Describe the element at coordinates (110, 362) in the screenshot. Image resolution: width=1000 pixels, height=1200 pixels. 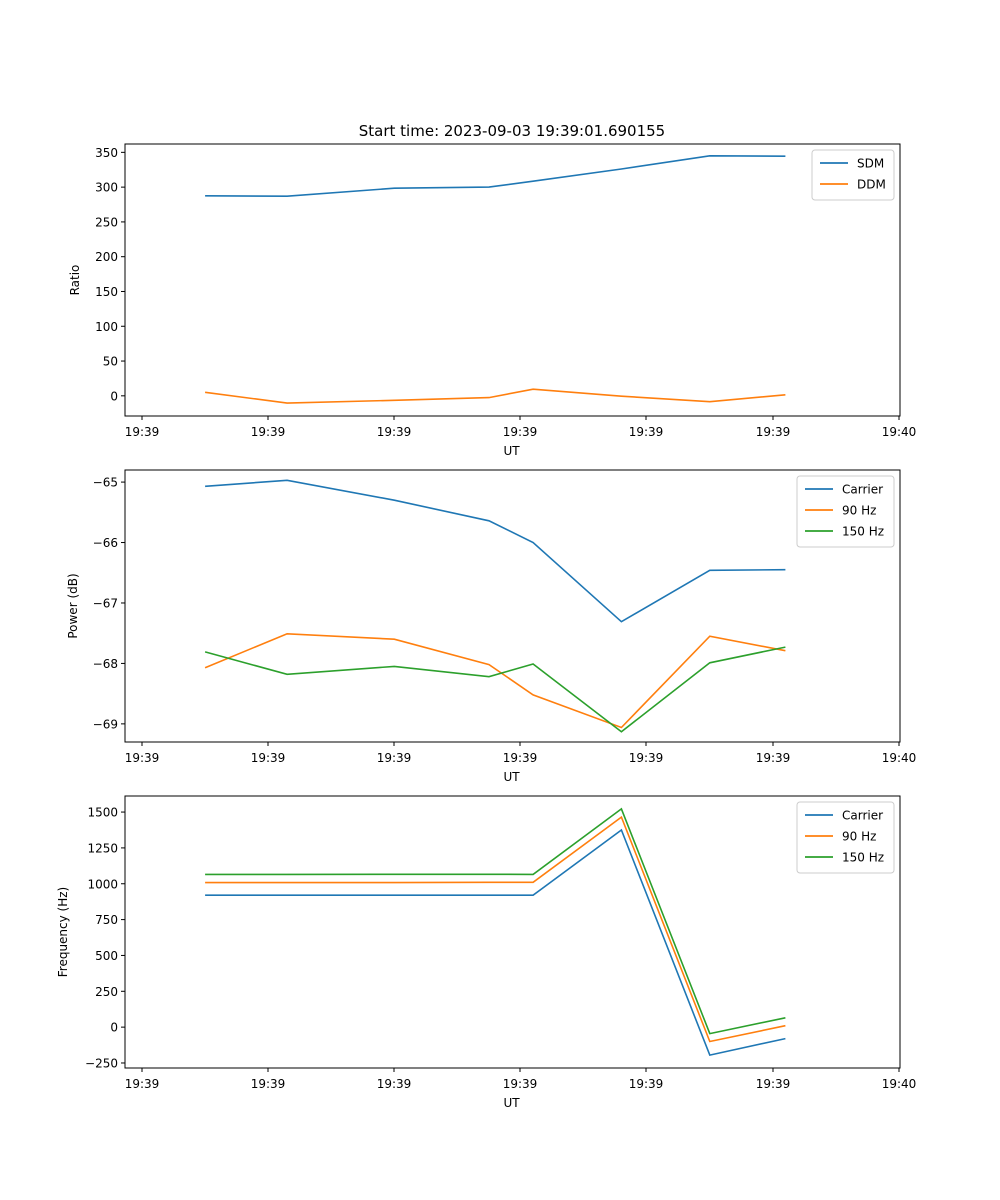
I see `y-tick-label: 50` at that location.